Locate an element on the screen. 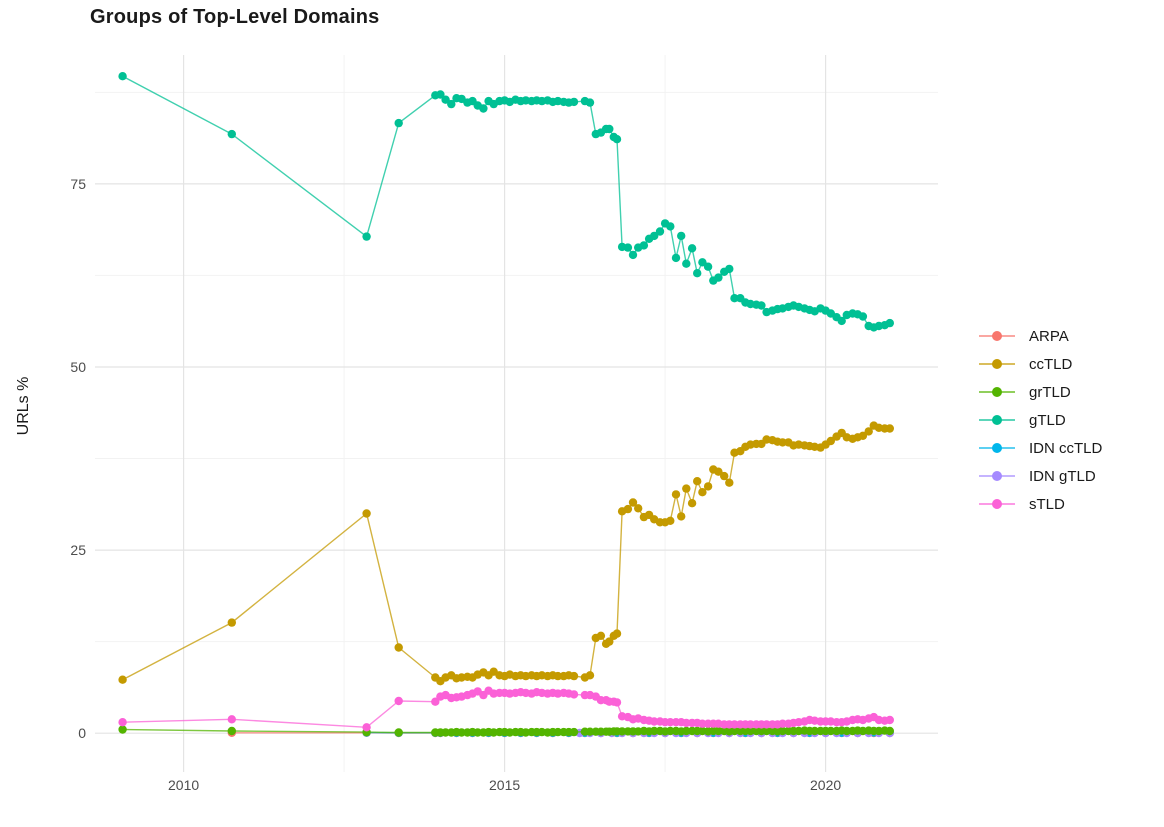  legend-label: sTLD is located at coordinates (1047, 504).